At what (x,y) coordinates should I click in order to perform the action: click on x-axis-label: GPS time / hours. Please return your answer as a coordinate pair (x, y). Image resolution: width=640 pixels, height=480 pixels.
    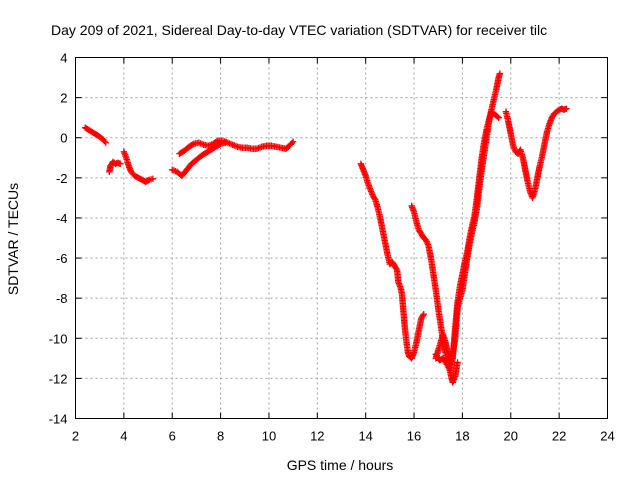
    Looking at the image, I should click on (340, 465).